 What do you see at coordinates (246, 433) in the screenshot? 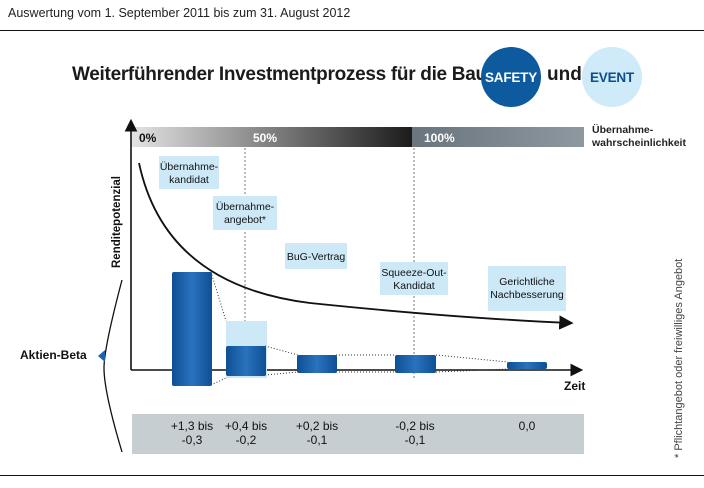
I see `beta-value-2: +0,4 bis -0,2` at bounding box center [246, 433].